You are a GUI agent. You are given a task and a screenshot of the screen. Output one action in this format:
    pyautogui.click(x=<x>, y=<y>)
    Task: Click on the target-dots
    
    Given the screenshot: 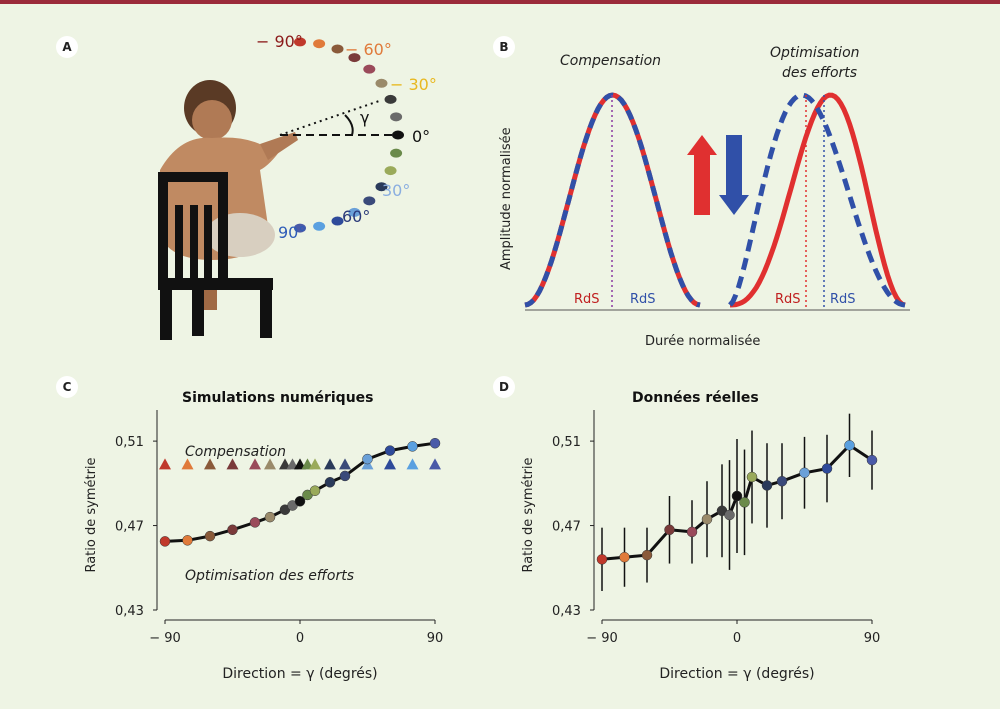 What is the action you would take?
    pyautogui.click(x=349, y=135)
    